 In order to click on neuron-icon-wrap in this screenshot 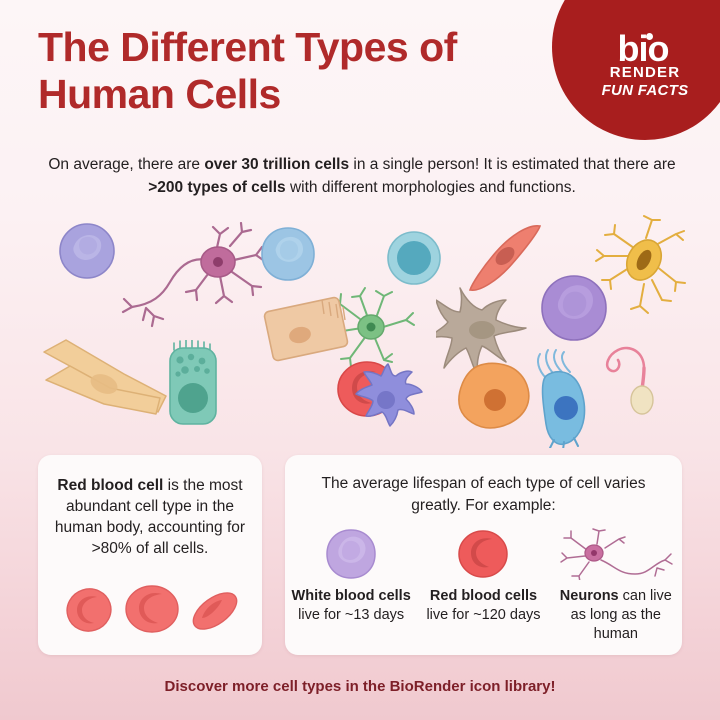, I will do `click(616, 554)`.